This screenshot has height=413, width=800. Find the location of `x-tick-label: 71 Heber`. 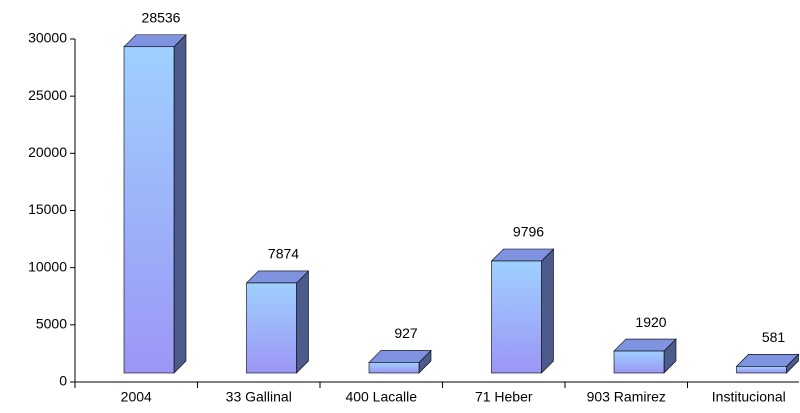

x-tick-label: 71 Heber is located at coordinates (504, 397).